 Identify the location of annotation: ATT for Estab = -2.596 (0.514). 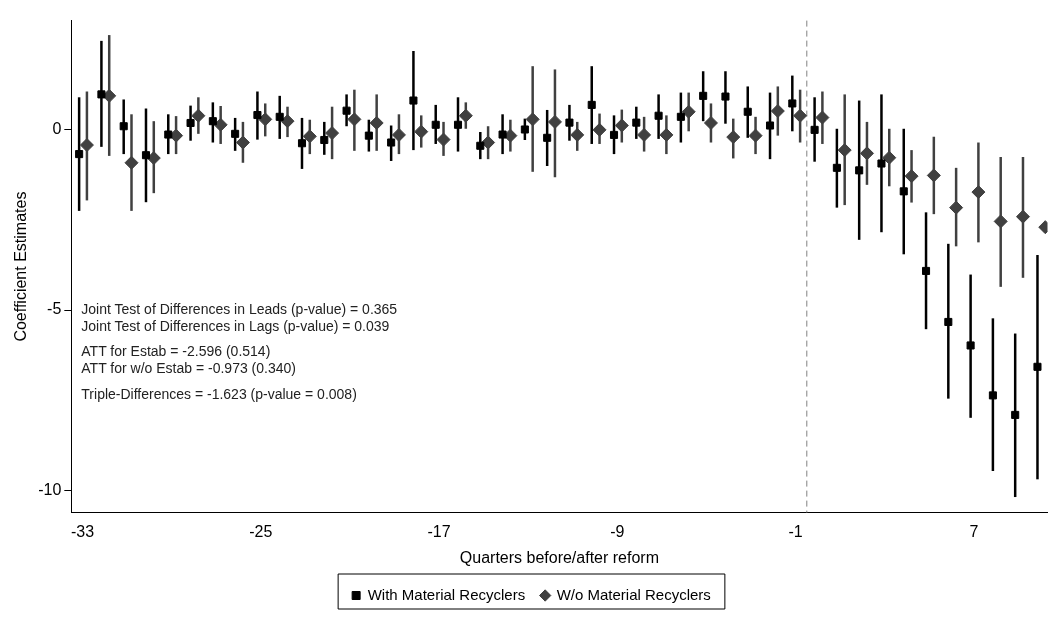
(176, 351).